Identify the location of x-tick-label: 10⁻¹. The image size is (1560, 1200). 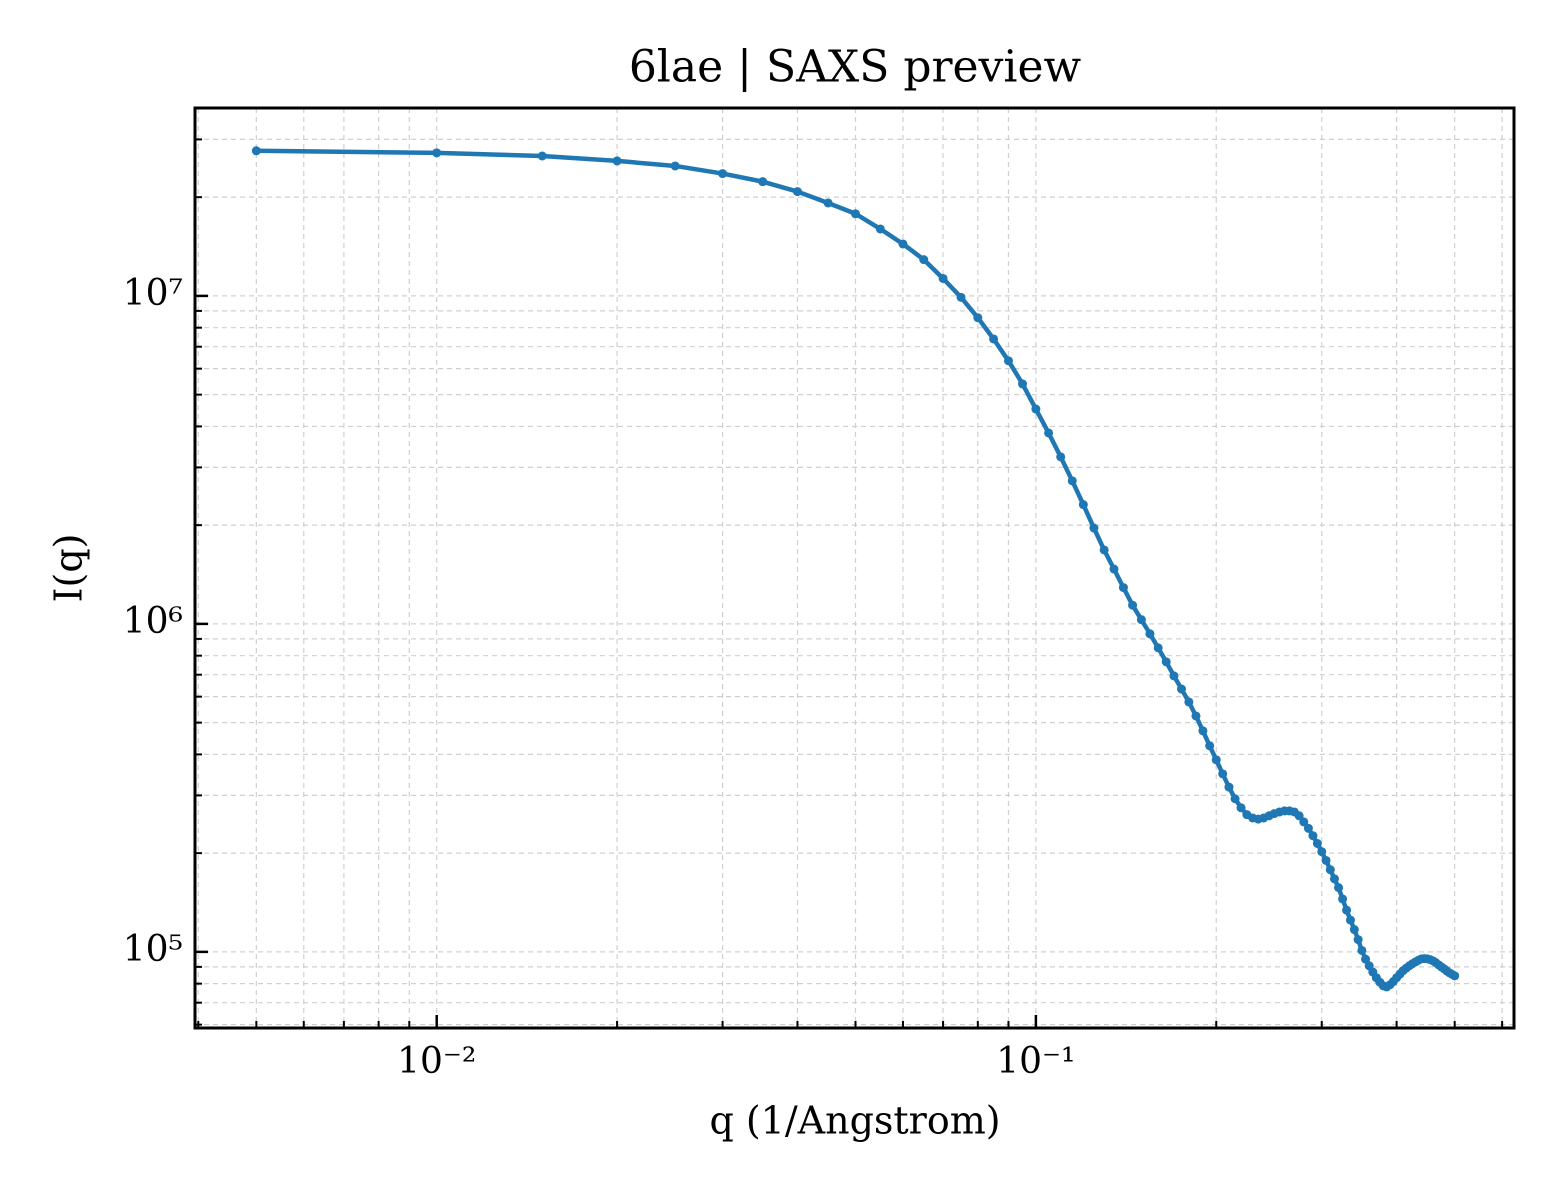
(1035, 1061).